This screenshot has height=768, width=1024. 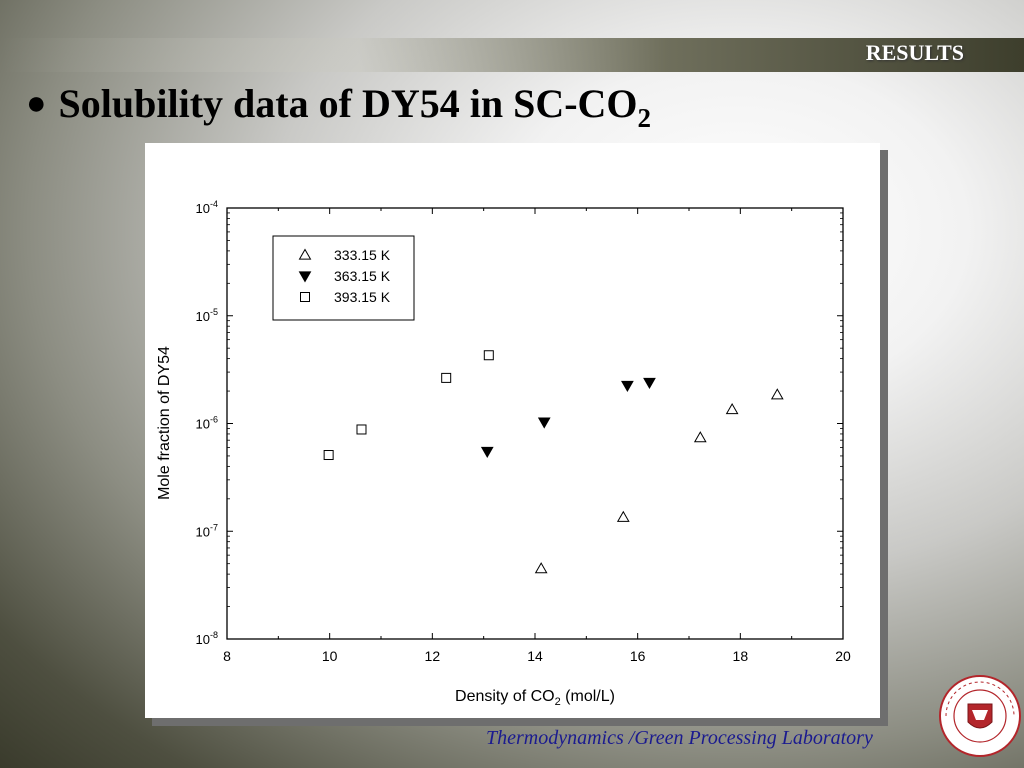 I want to click on results-header-bar, so click(x=512, y=55).